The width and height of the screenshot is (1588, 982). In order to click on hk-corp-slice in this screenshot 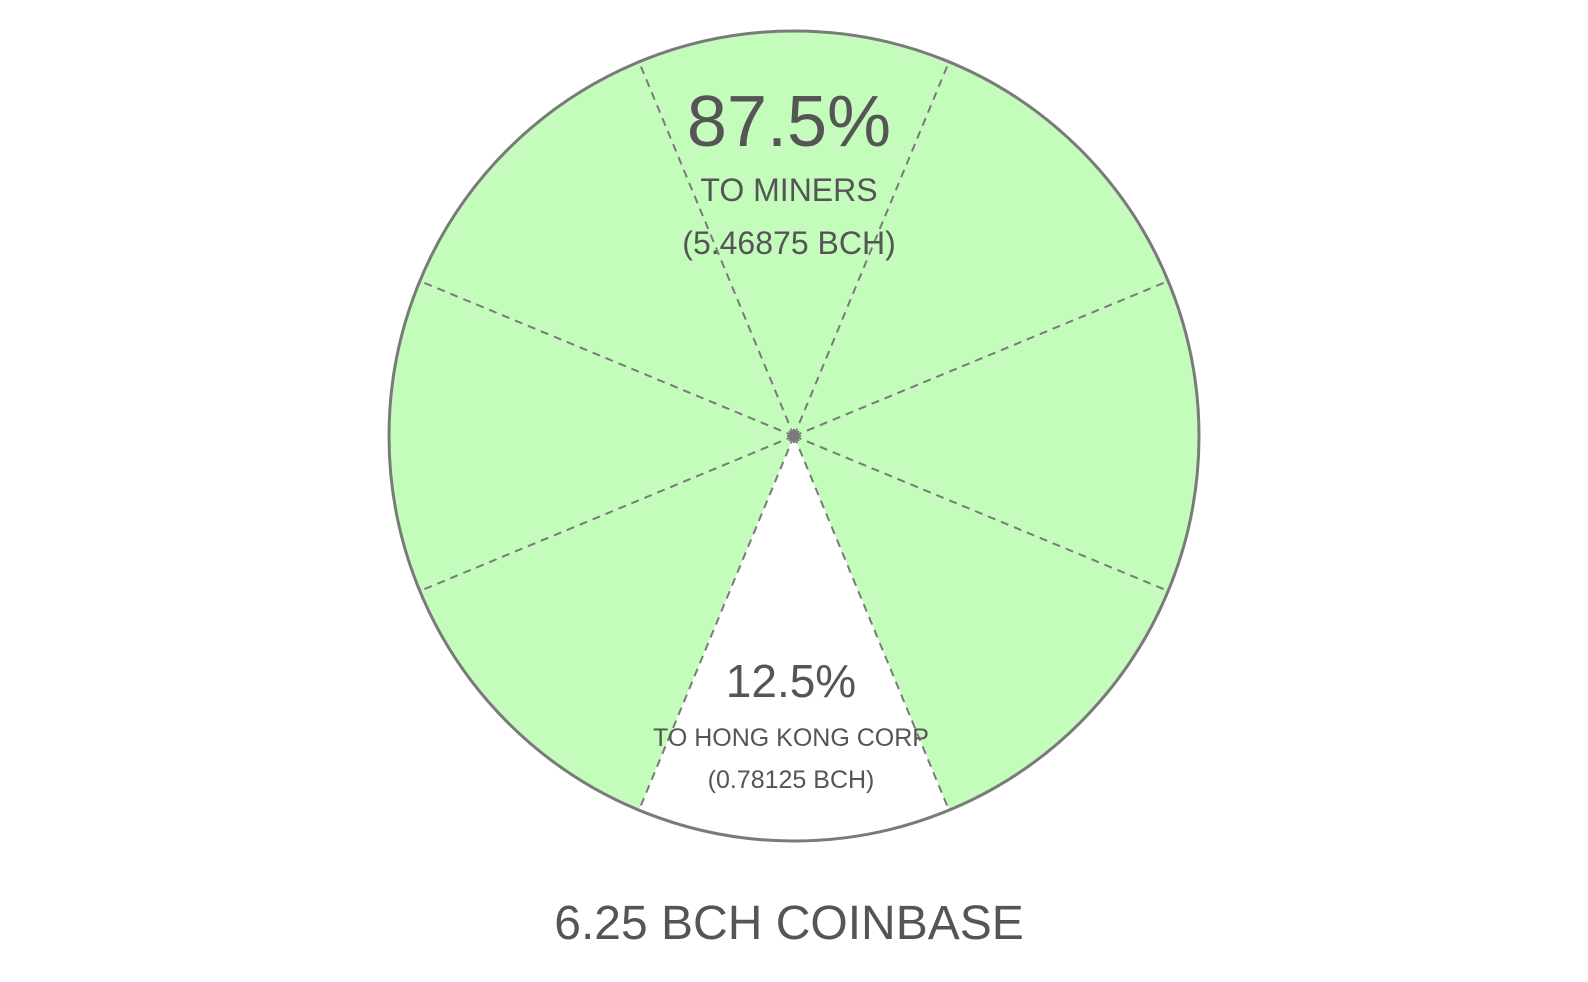, I will do `click(794, 638)`.